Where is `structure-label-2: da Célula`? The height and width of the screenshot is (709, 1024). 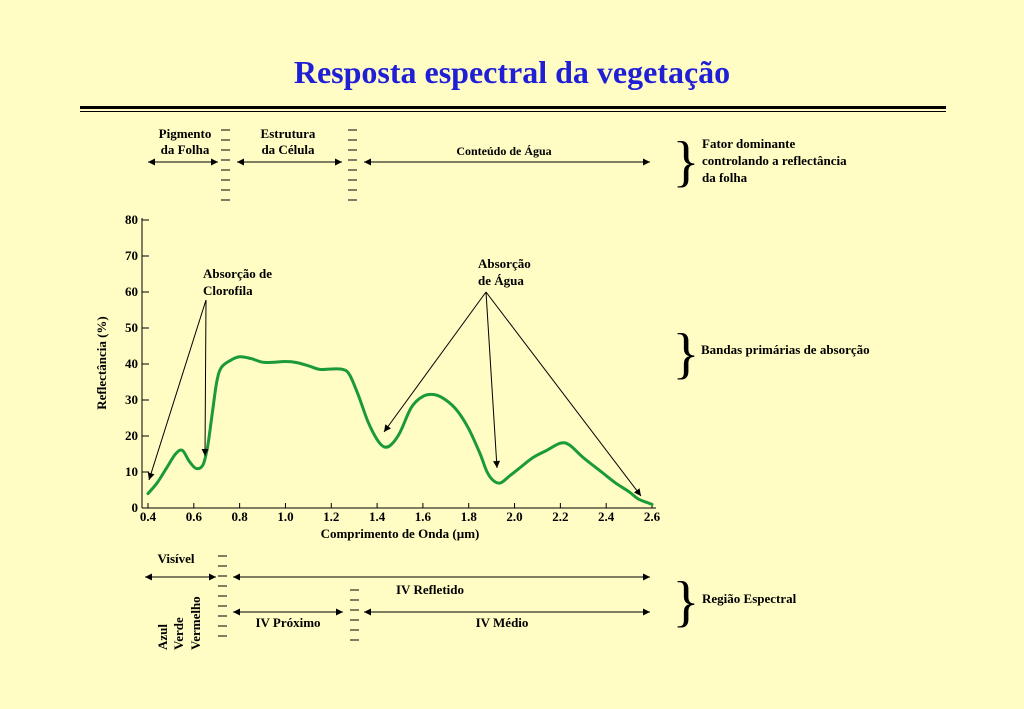
structure-label-2: da Célula is located at coordinates (288, 149).